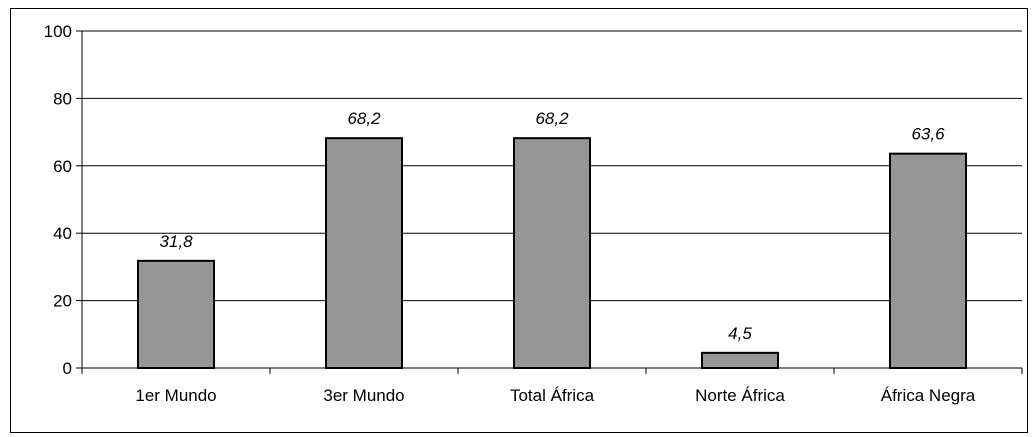 The height and width of the screenshot is (437, 1033). I want to click on y-tick-label: 40, so click(62, 233).